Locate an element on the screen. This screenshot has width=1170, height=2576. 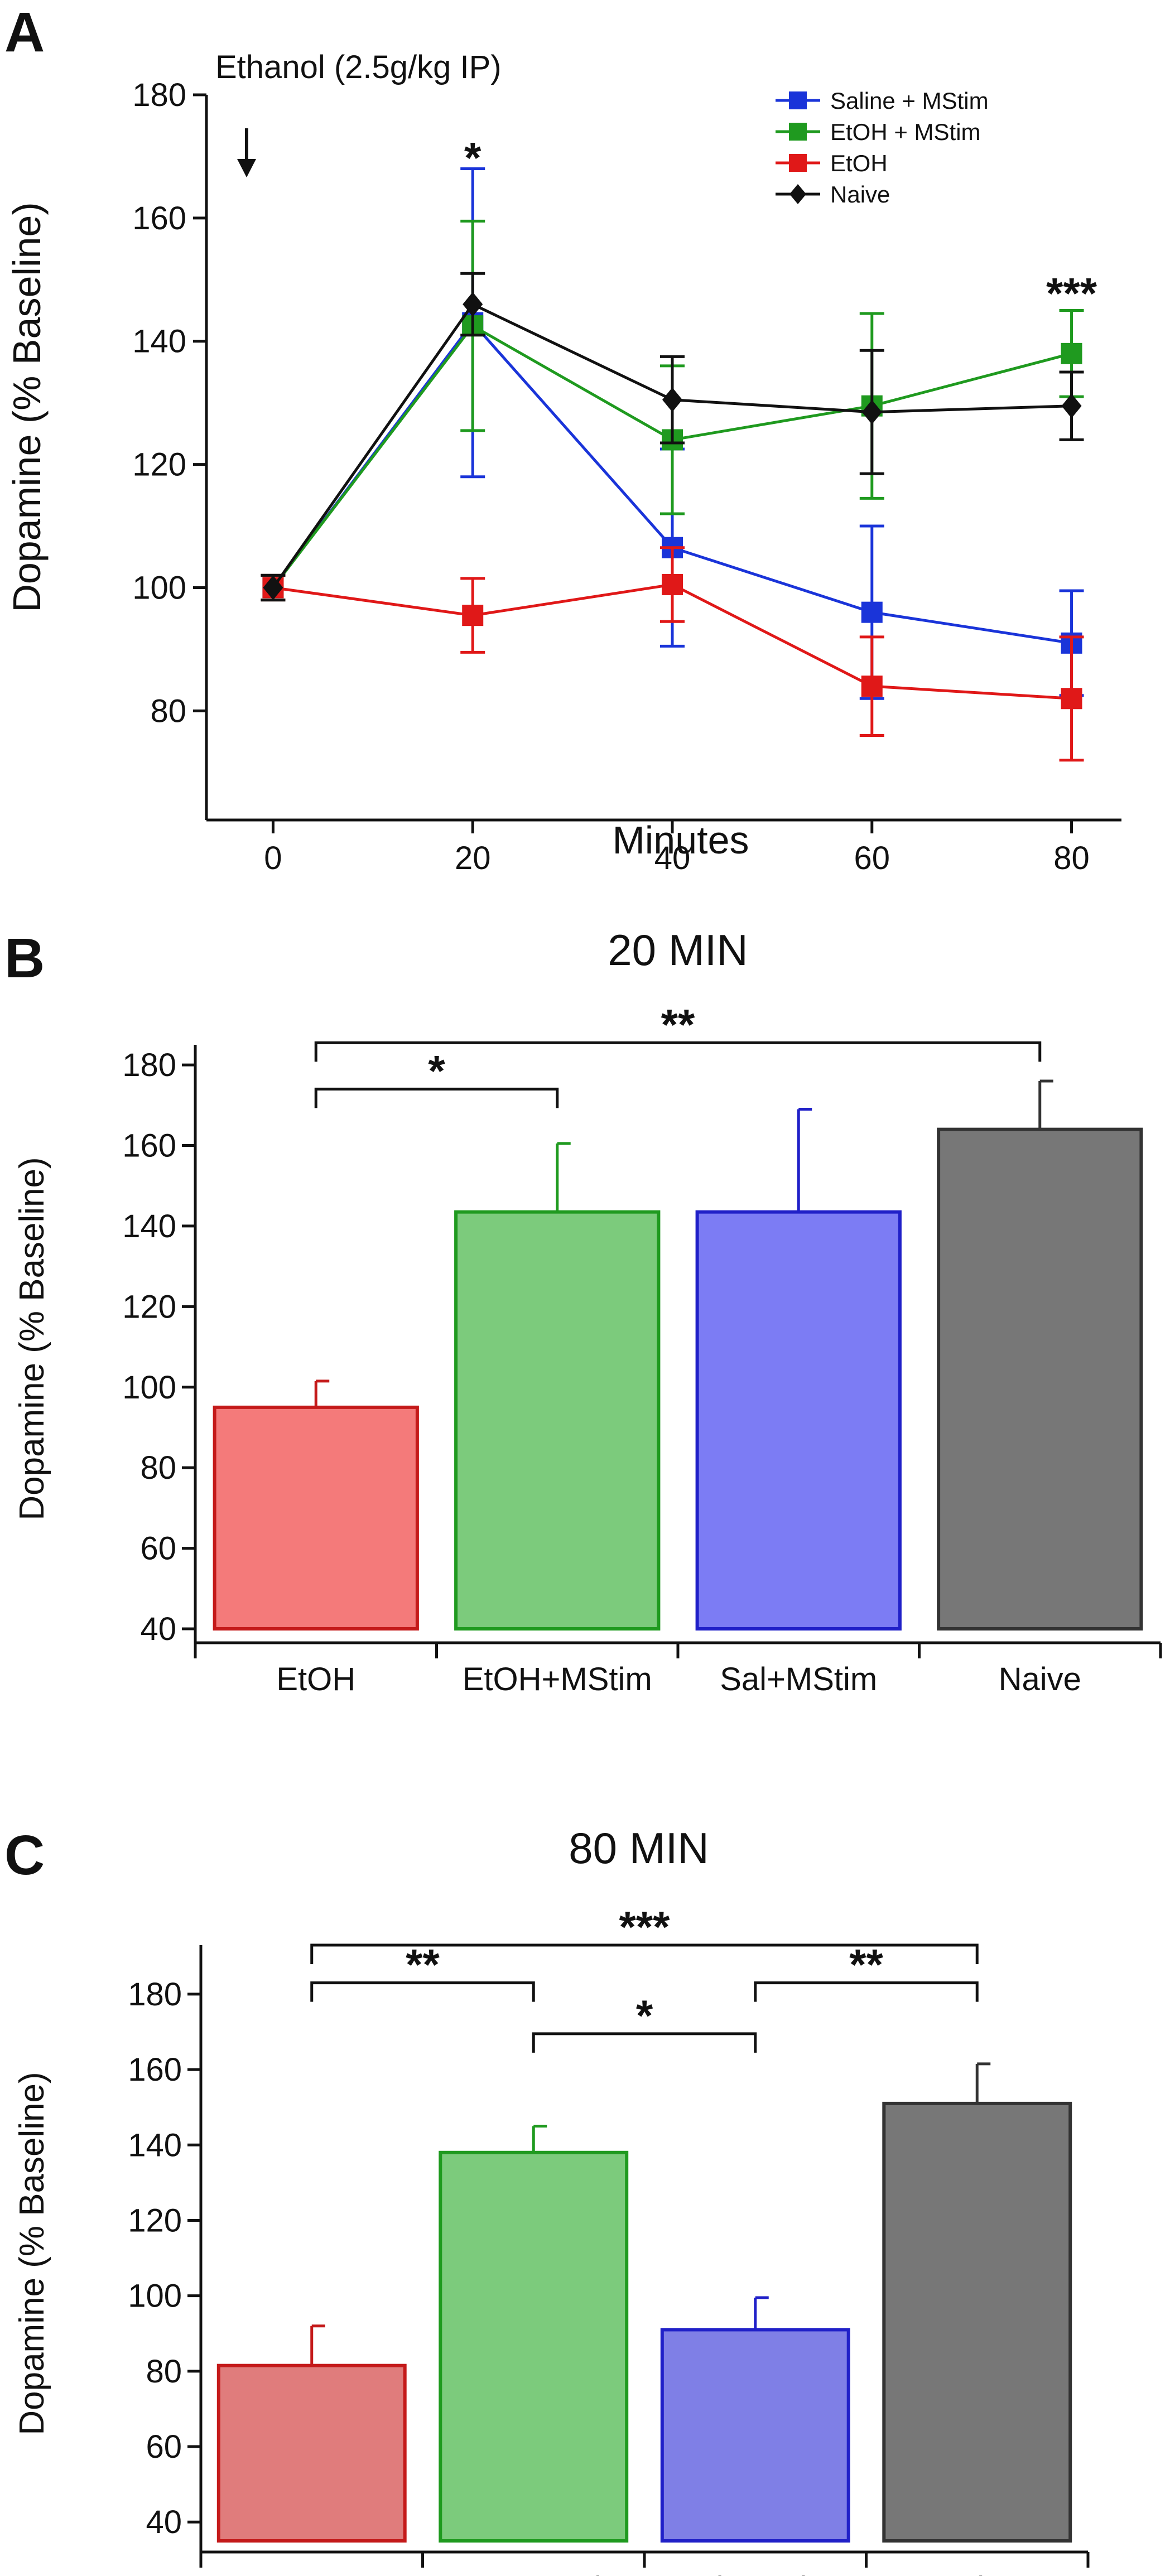
x-tick-label: 20 is located at coordinates (473, 858).